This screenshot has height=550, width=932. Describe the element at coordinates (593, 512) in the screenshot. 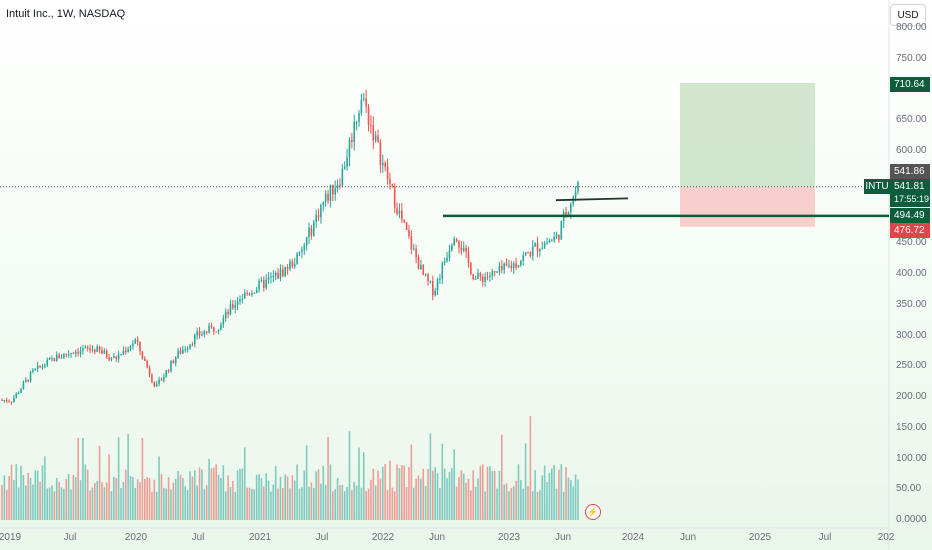

I see `lightning-alert-icon: ⚡` at that location.